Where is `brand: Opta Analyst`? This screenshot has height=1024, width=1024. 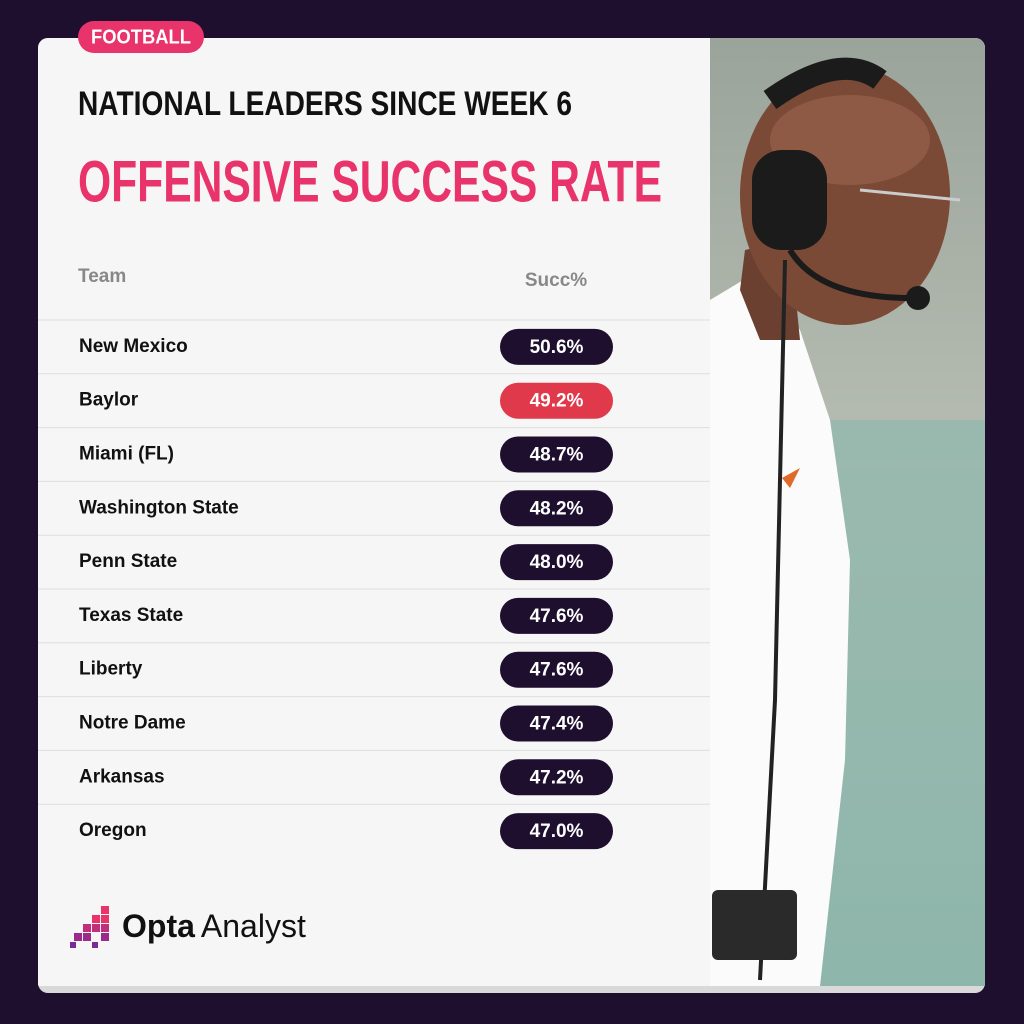 brand: Opta Analyst is located at coordinates (214, 926).